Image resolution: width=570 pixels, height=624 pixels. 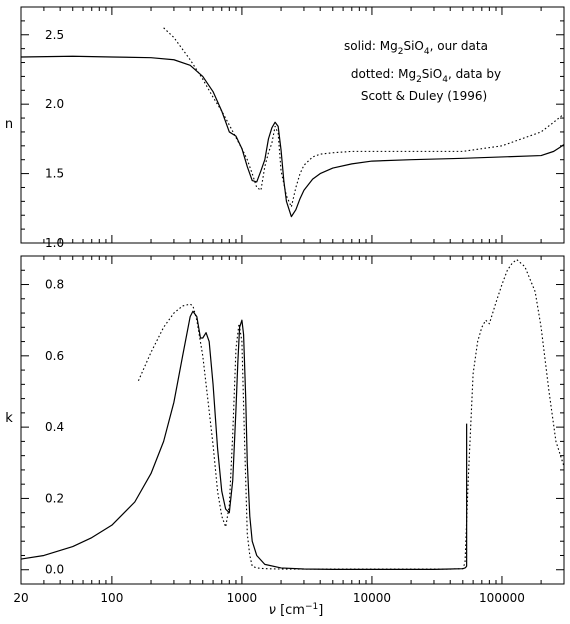 What do you see at coordinates (424, 96) in the screenshot?
I see `annotation-citation: Scott & Duley (1996)` at bounding box center [424, 96].